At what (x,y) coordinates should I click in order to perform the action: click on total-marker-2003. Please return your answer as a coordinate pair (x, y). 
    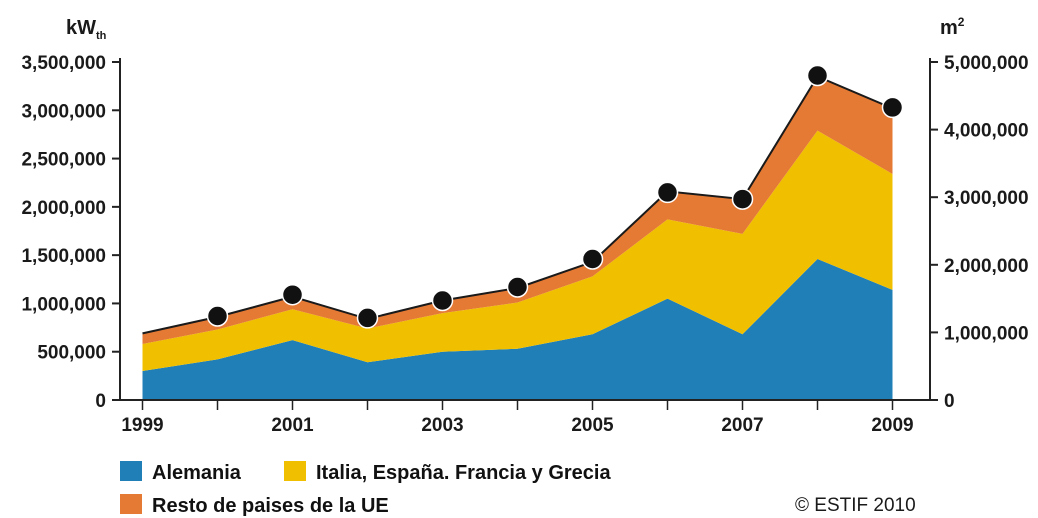
    Looking at the image, I should click on (442, 300).